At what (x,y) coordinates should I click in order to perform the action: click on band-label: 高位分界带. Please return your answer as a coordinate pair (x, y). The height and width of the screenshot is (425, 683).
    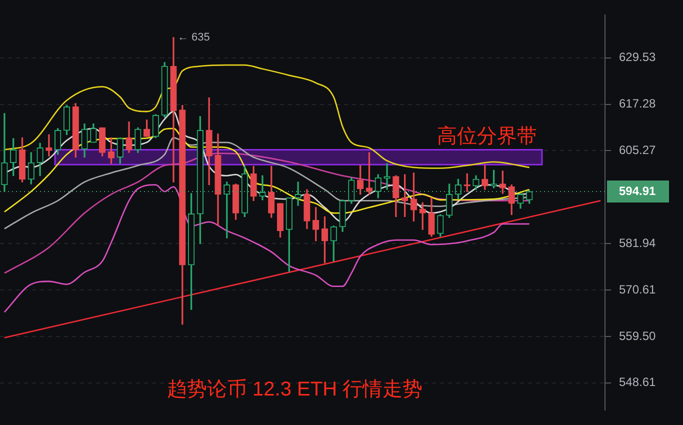
    Looking at the image, I should click on (487, 136).